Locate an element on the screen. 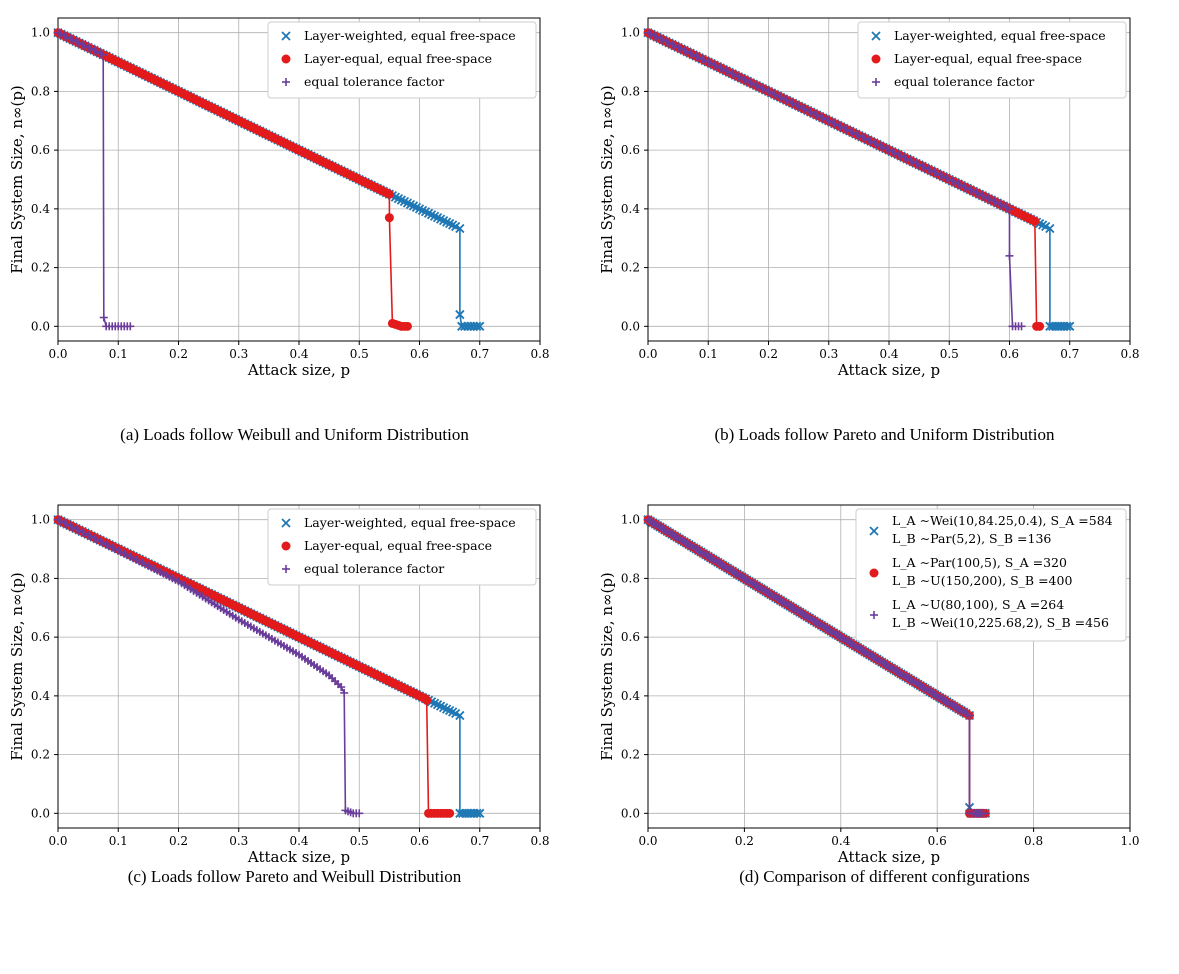 This screenshot has height=974, width=1179. legend-label: L_A ∼U(80,100), S_A =264 is located at coordinates (978, 604).